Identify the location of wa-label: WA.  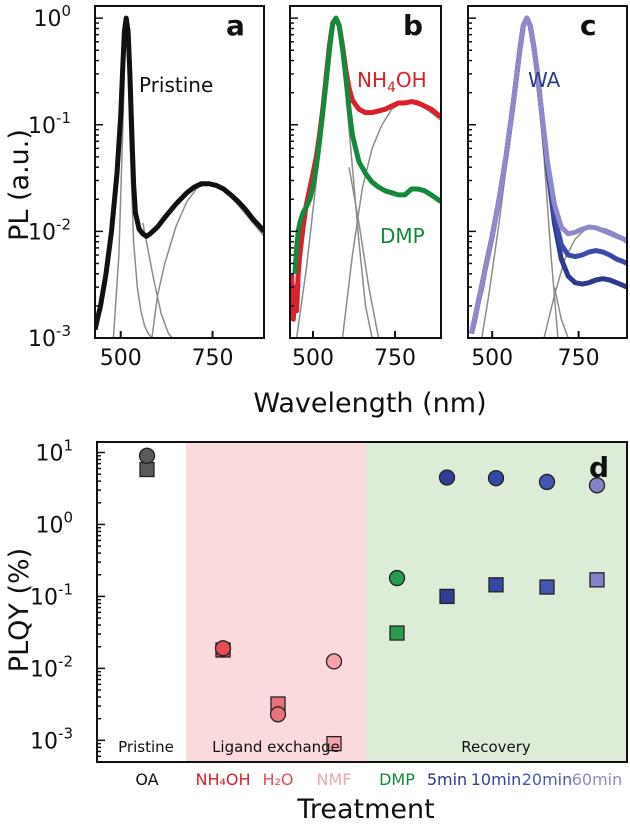
(544, 80).